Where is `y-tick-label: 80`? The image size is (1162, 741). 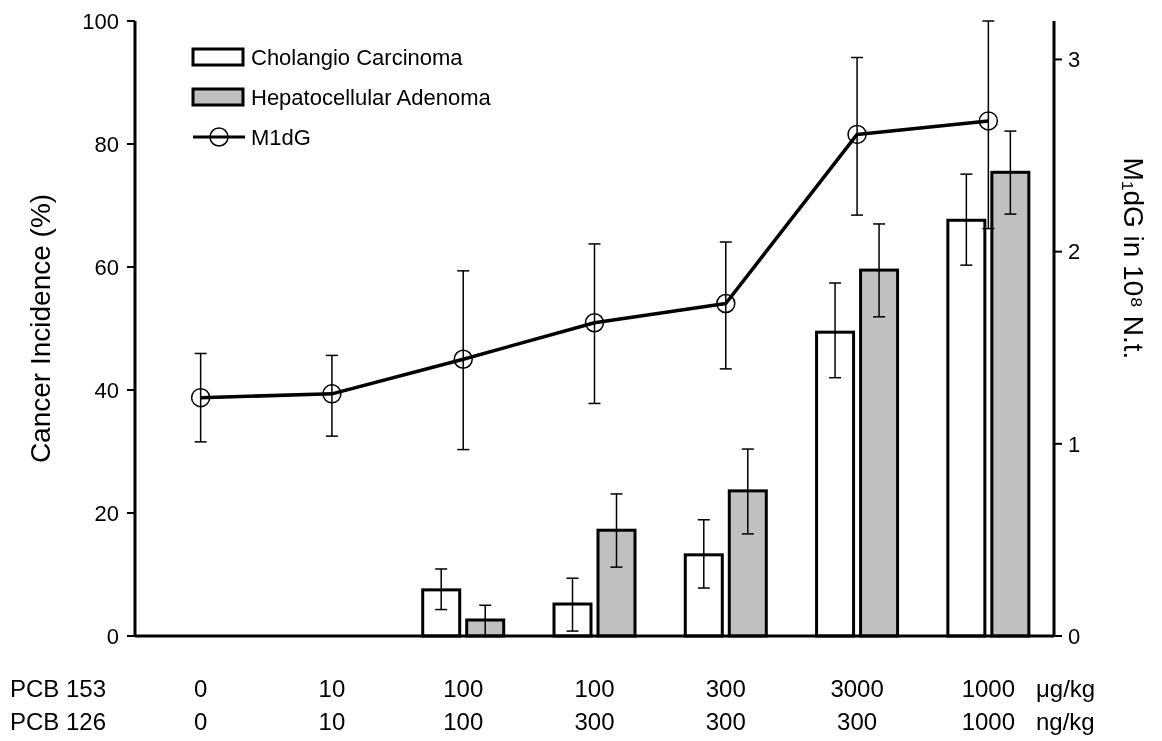
y-tick-label: 80 is located at coordinates (106, 144).